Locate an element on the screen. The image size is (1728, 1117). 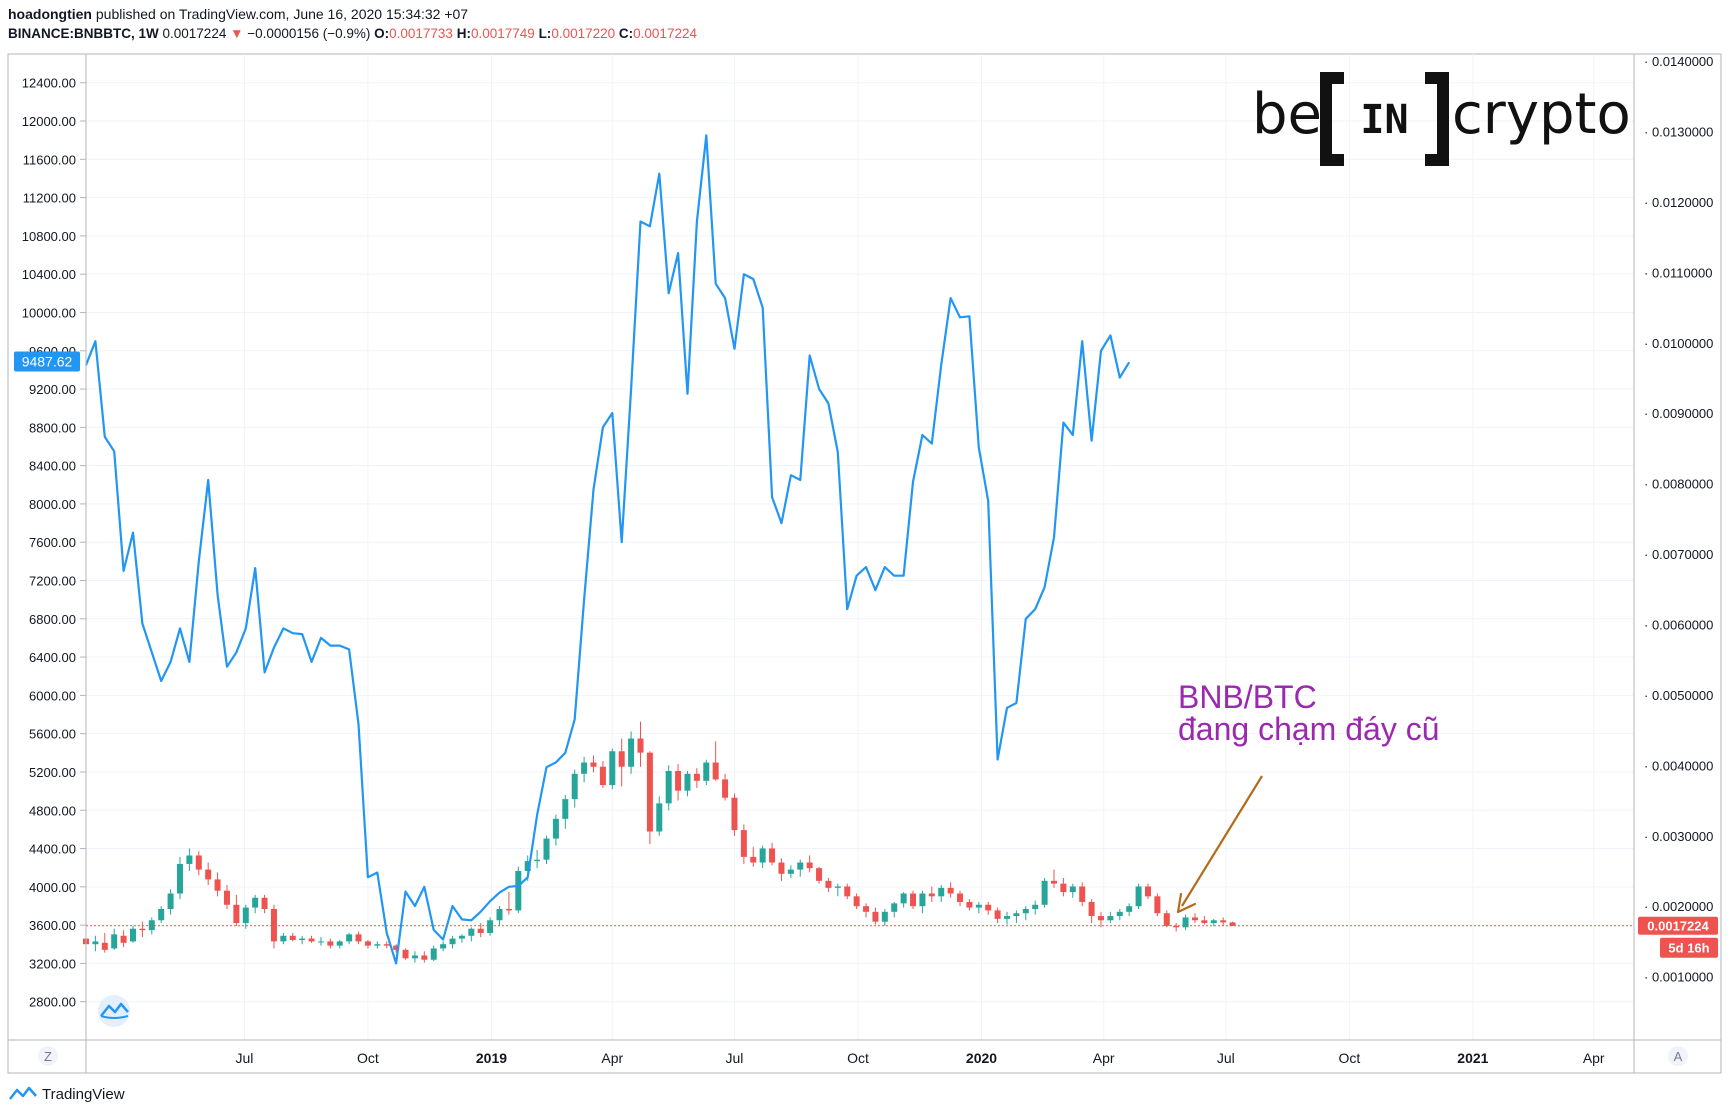
time-tick-label: Apr is located at coordinates (612, 1058).